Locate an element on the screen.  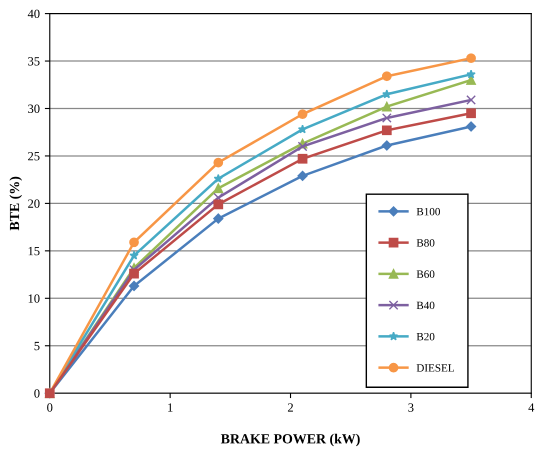
x-tick-label: 2 is located at coordinates (290, 407).